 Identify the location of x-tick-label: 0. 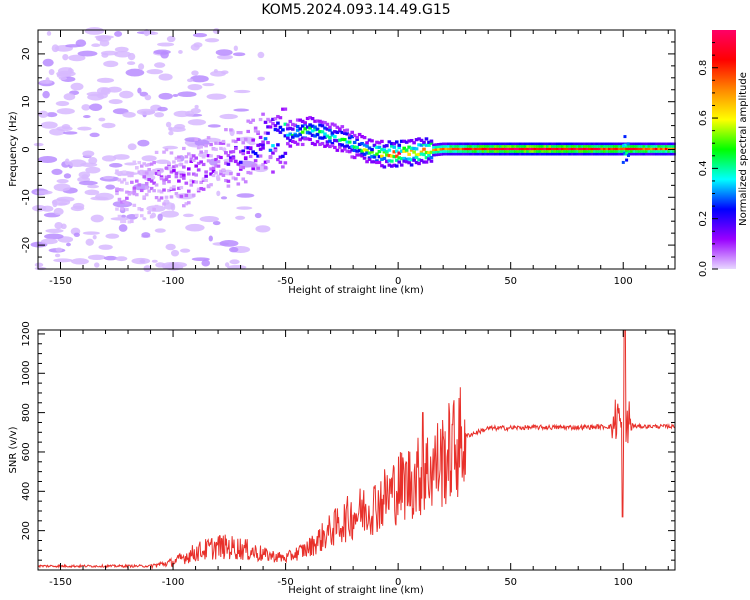
(398, 281).